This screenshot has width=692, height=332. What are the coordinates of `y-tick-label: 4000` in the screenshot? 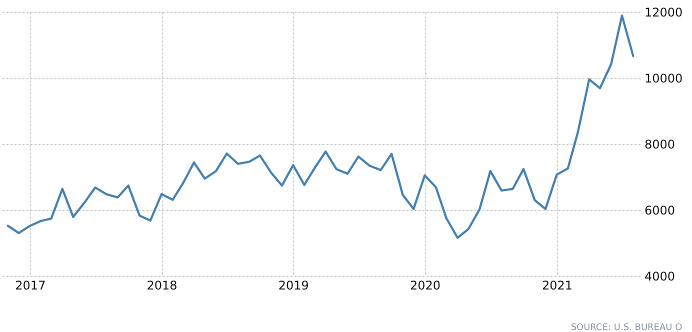 It's located at (660, 277).